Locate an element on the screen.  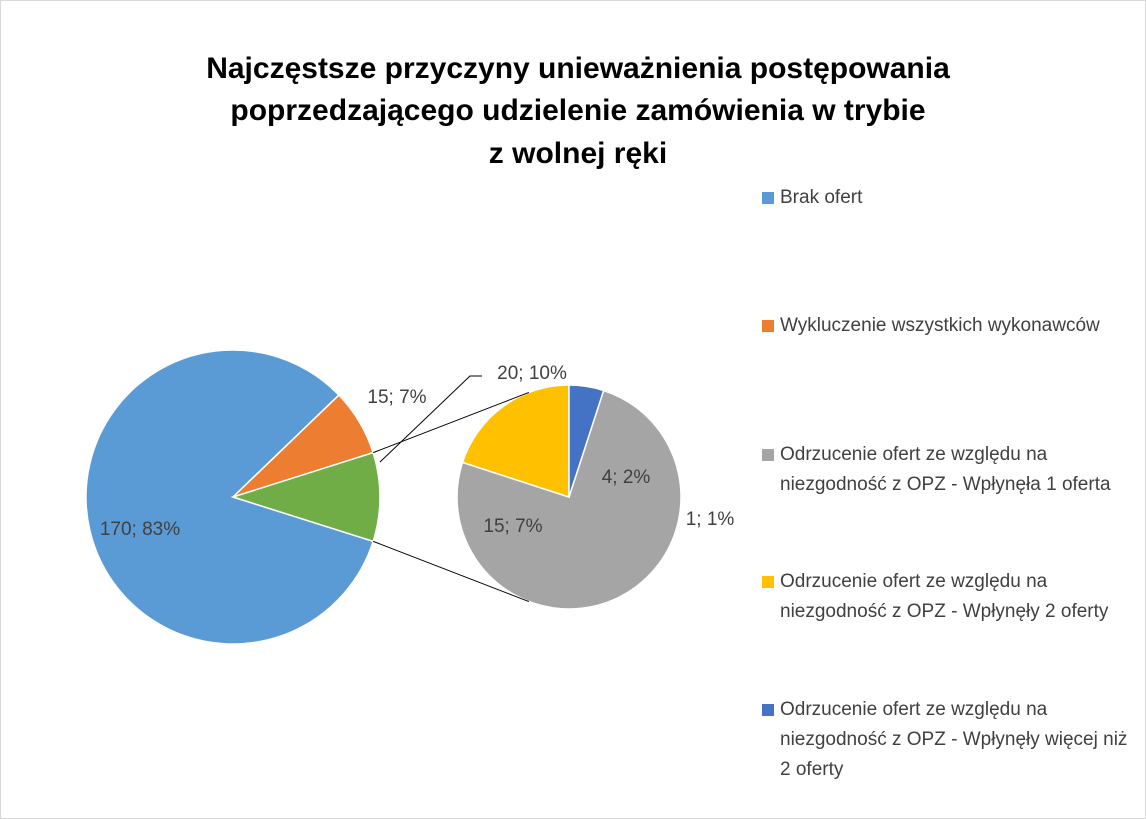
legend-label: Brak ofert is located at coordinates (821, 197).